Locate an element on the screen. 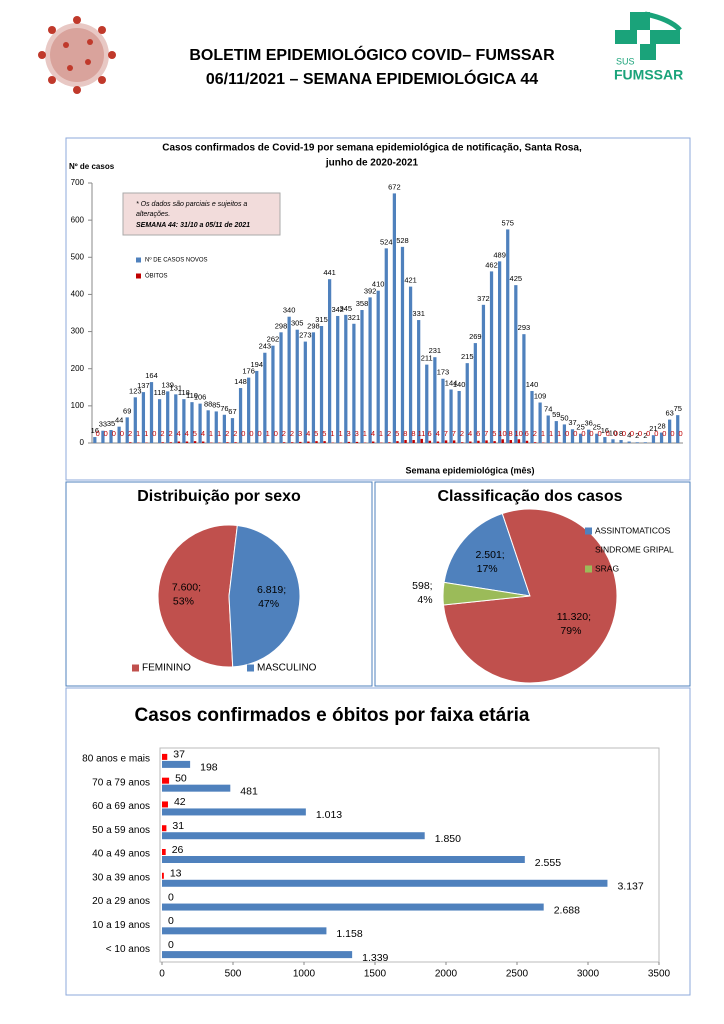 Image resolution: width=724 pixels, height=1024 pixels. data-label: 2.688 is located at coordinates (567, 910).